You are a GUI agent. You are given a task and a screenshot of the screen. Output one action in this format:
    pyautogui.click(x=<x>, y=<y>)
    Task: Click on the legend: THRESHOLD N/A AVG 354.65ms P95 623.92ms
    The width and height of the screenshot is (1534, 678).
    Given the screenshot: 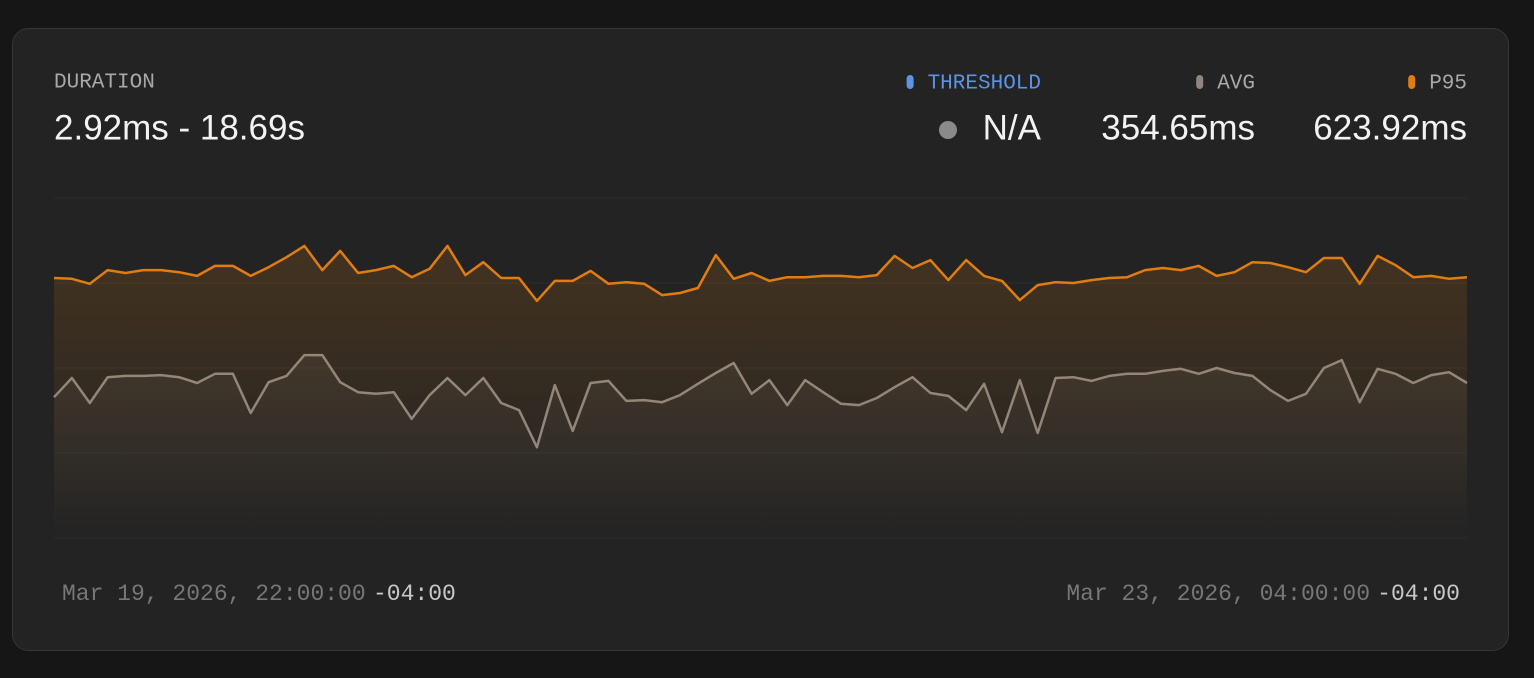 What is the action you would take?
    pyautogui.click(x=1186, y=110)
    